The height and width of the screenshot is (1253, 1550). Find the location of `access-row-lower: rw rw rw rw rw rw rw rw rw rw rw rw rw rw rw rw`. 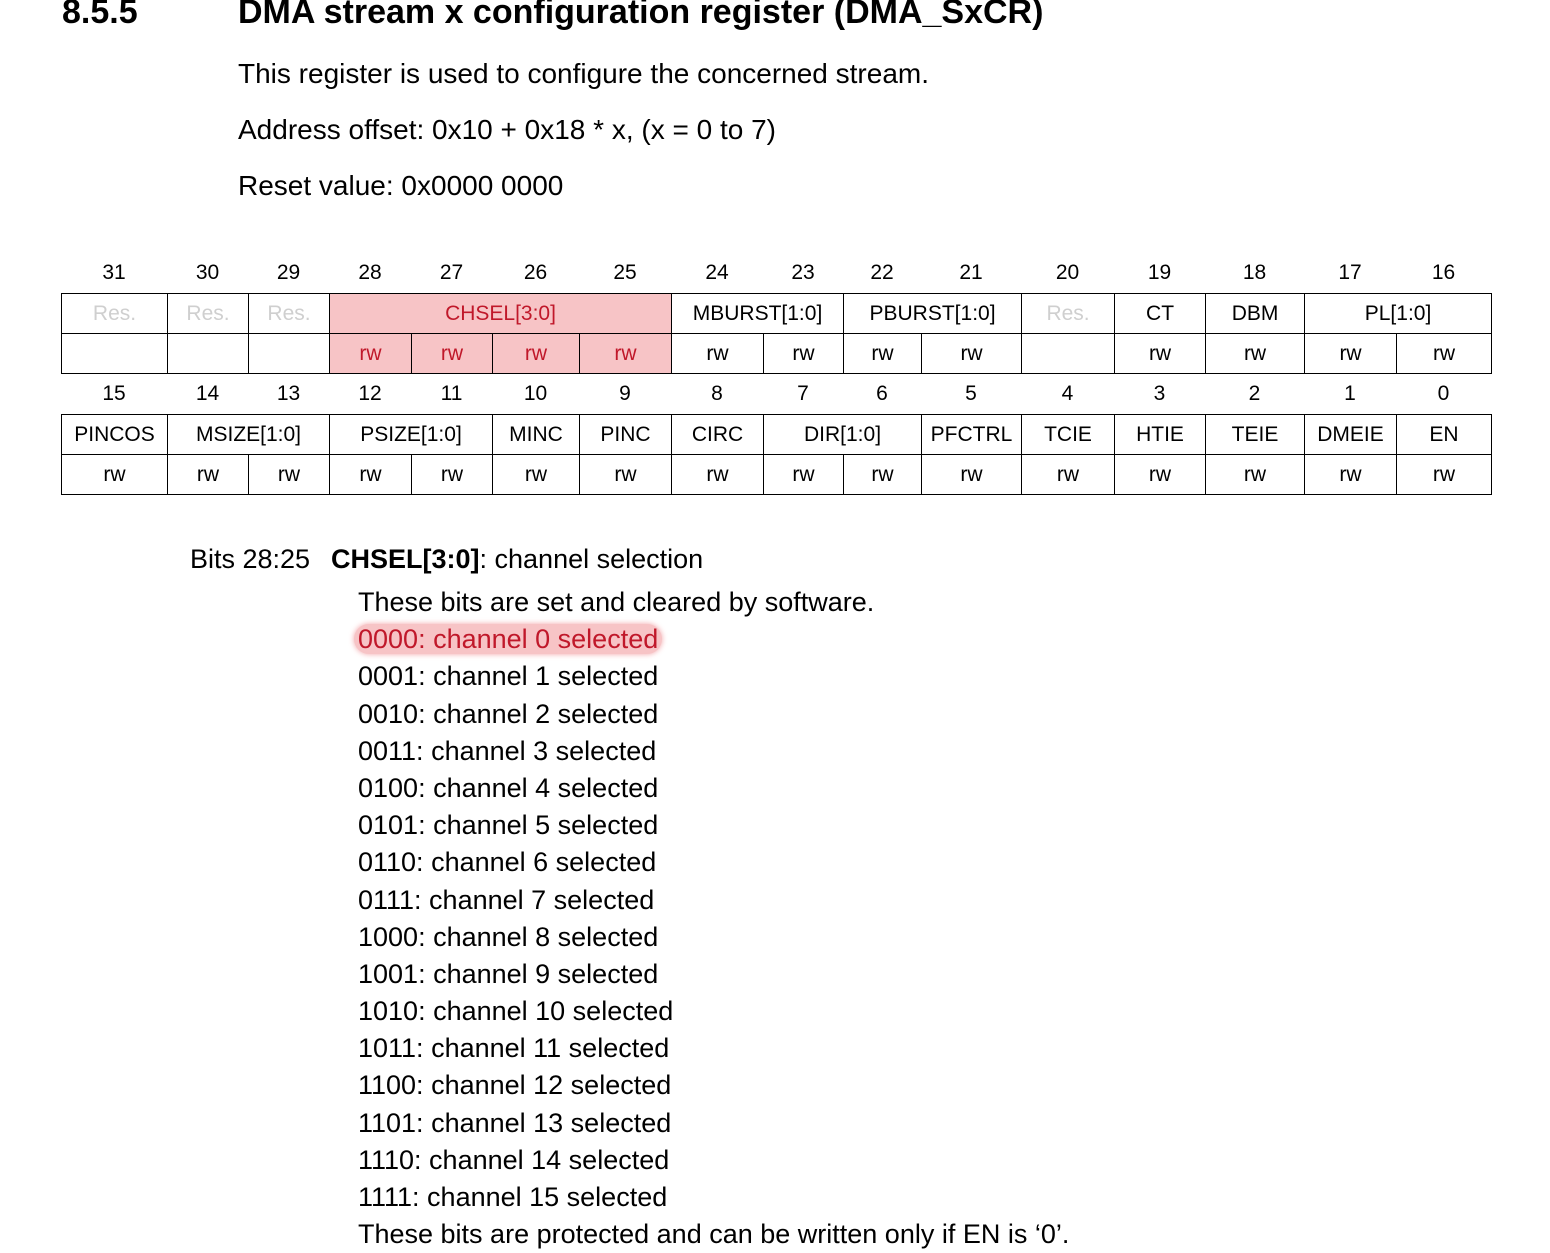

access-row-lower: rw rw rw rw rw rw rw rw rw rw rw rw rw rw rw rw is located at coordinates (777, 474).